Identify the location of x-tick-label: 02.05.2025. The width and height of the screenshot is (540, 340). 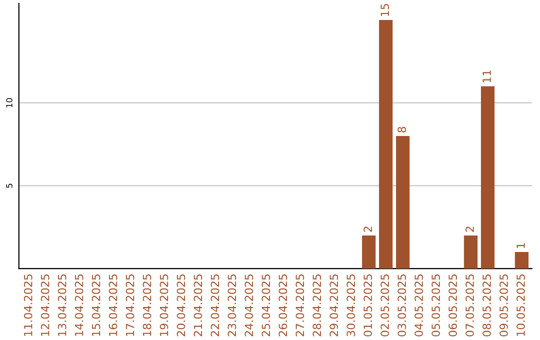
(385, 305).